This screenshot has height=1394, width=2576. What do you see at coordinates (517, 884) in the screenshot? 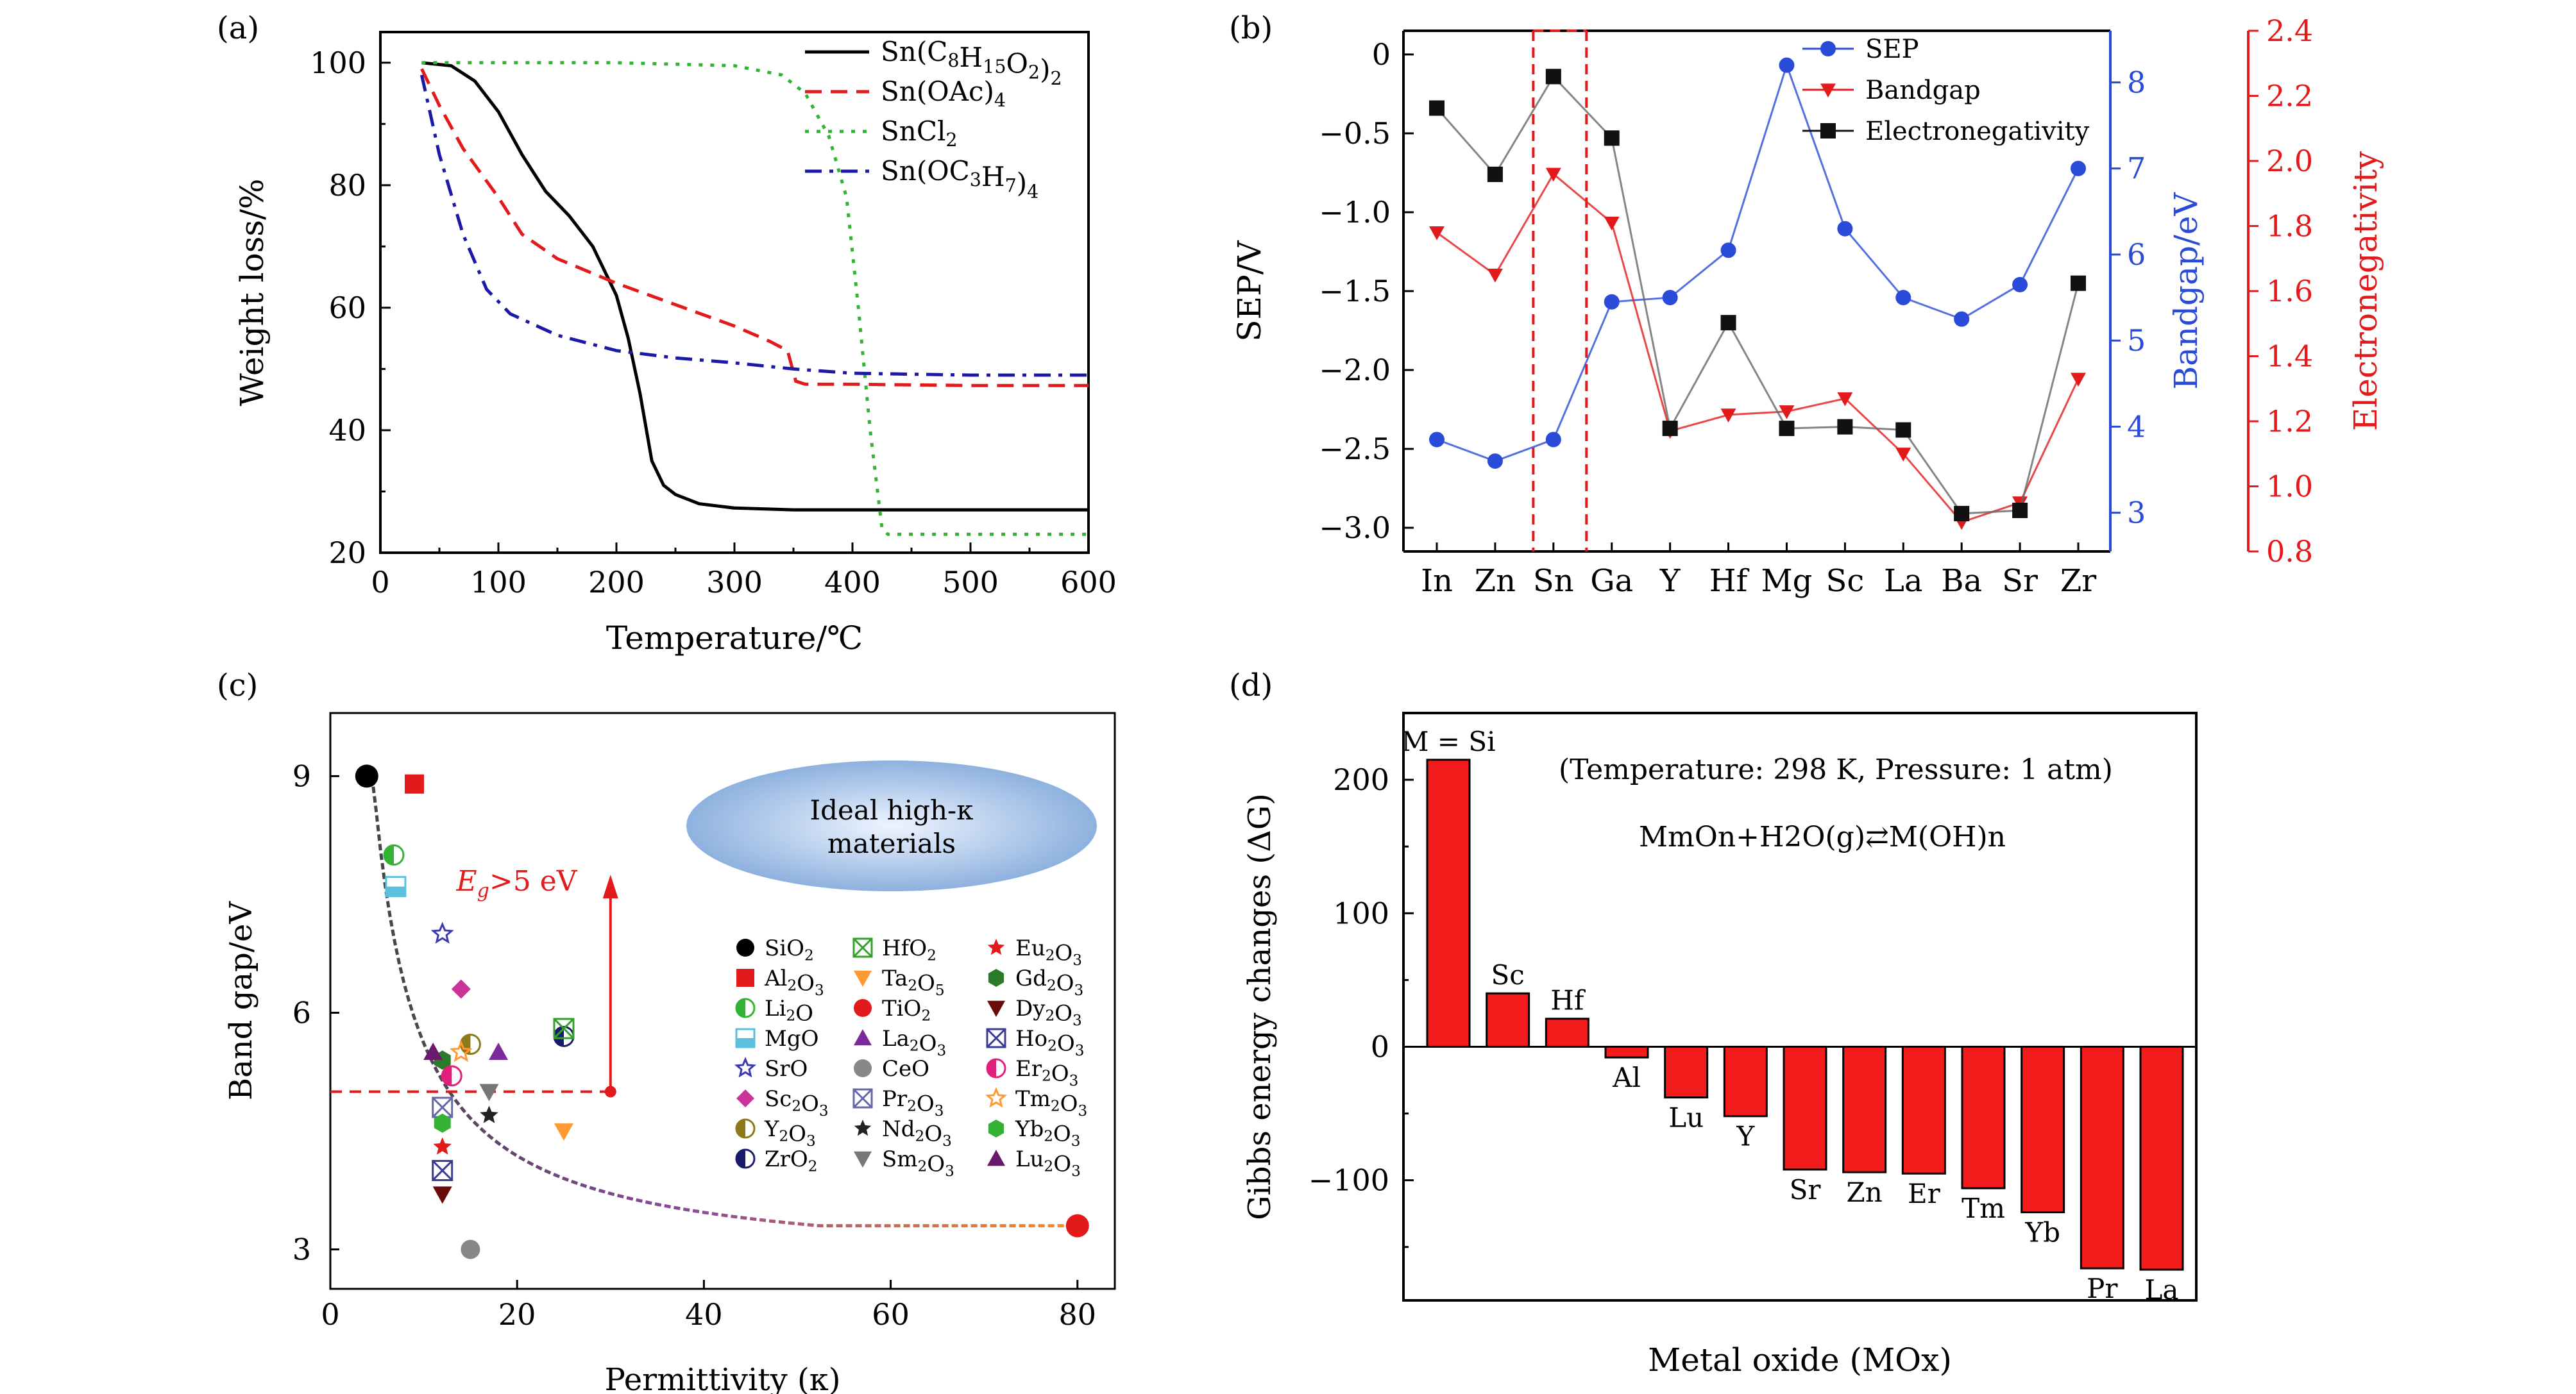
I see `threshold-annotation: Eg>5 eV` at bounding box center [517, 884].